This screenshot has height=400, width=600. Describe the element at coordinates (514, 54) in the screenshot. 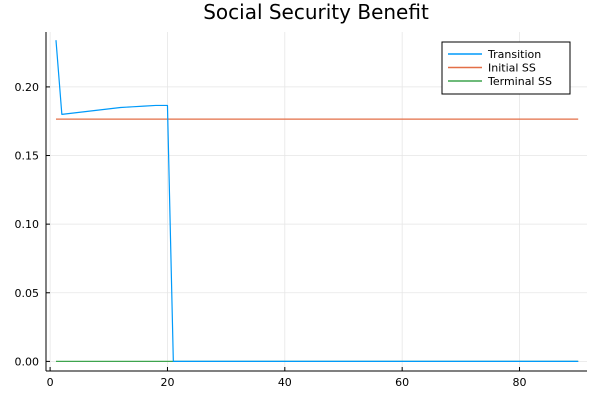

I see `legend-label-transition: Transition` at that location.